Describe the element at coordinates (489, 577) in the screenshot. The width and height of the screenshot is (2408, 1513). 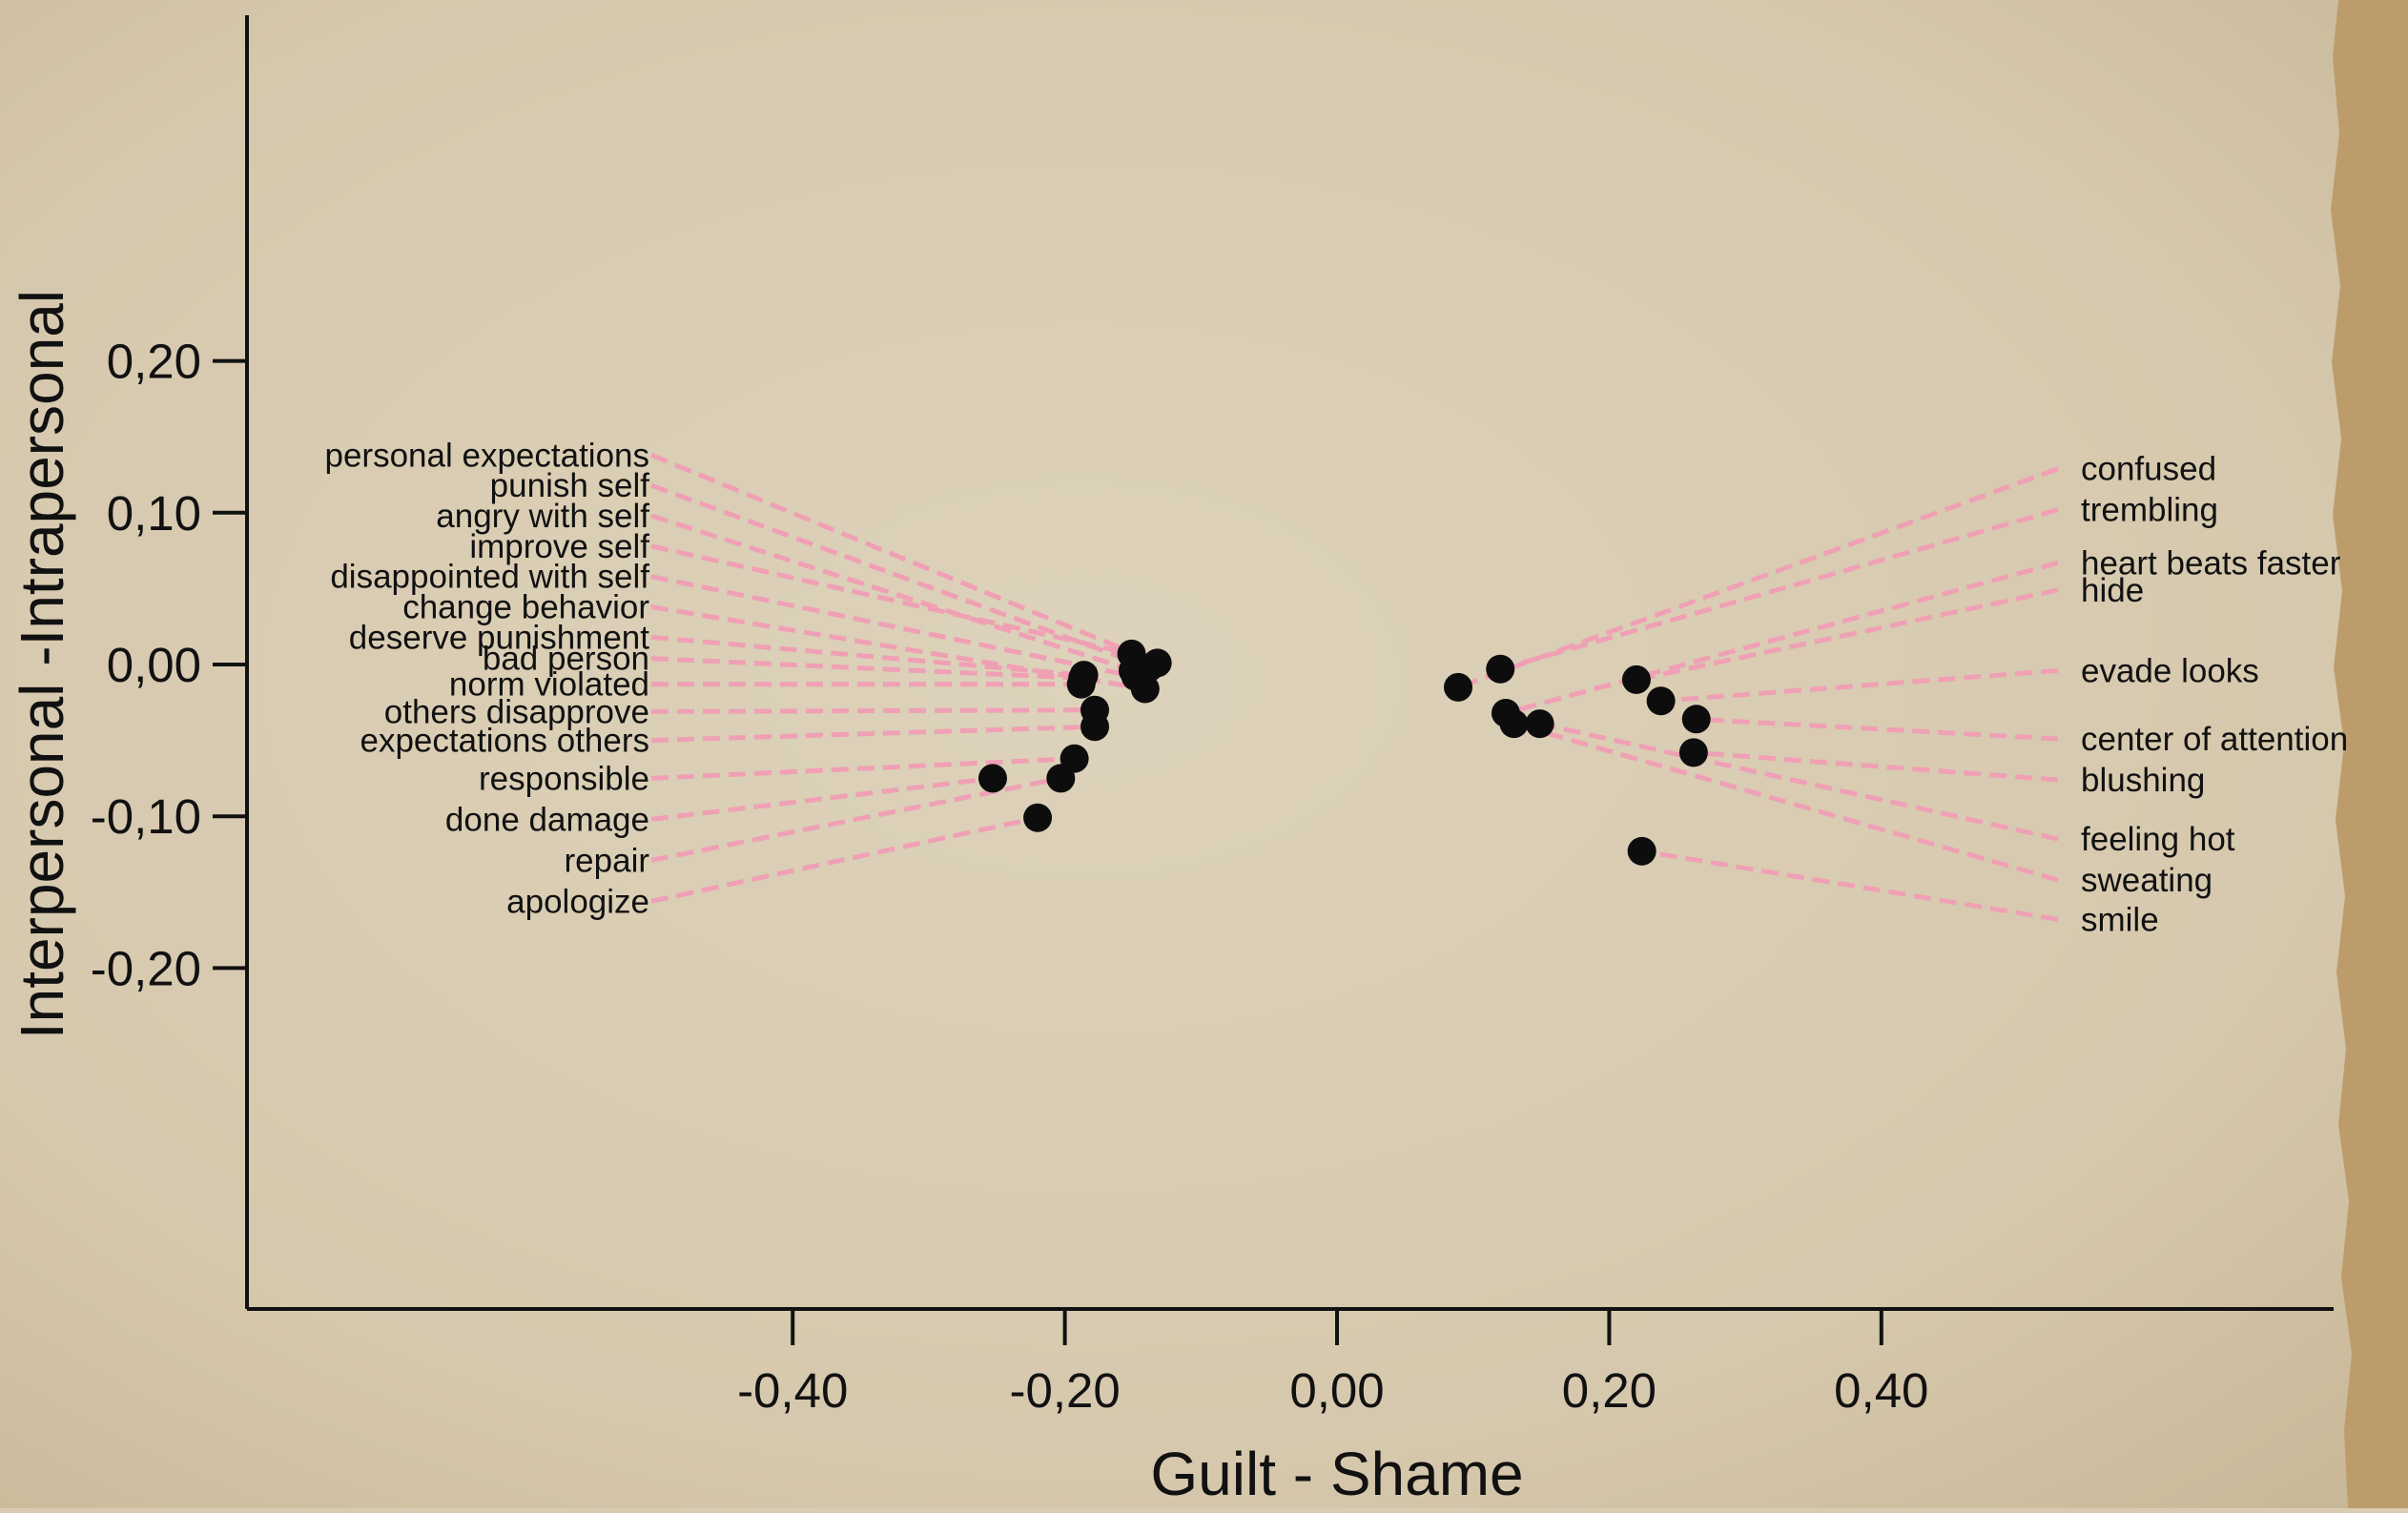
I see `point-label: disappointed with self` at that location.